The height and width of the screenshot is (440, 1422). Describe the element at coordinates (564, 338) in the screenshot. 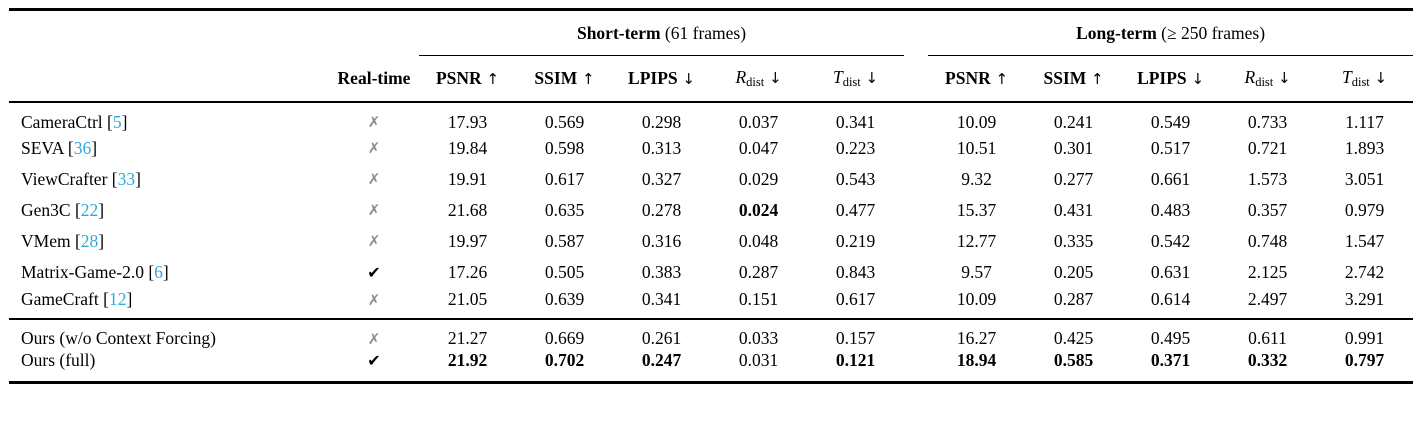

I see `metric-value: 0.669` at that location.